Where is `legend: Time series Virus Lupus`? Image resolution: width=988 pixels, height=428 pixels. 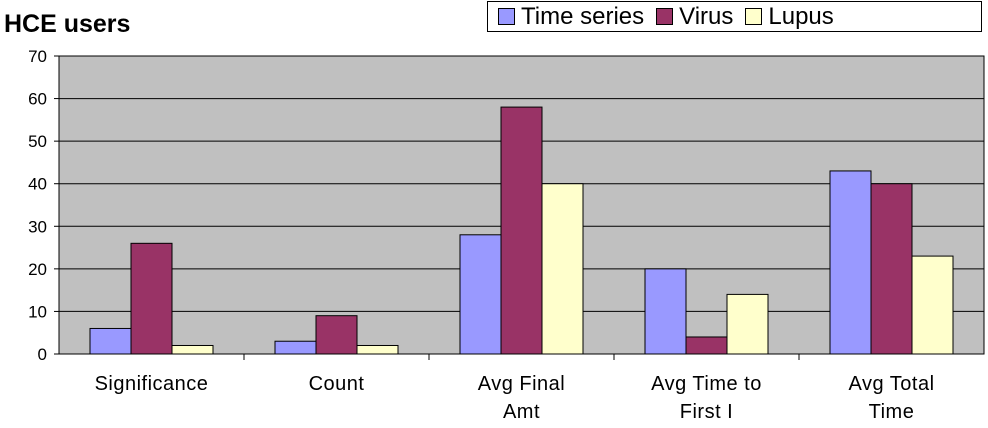 legend: Time series Virus Lupus is located at coordinates (734, 16).